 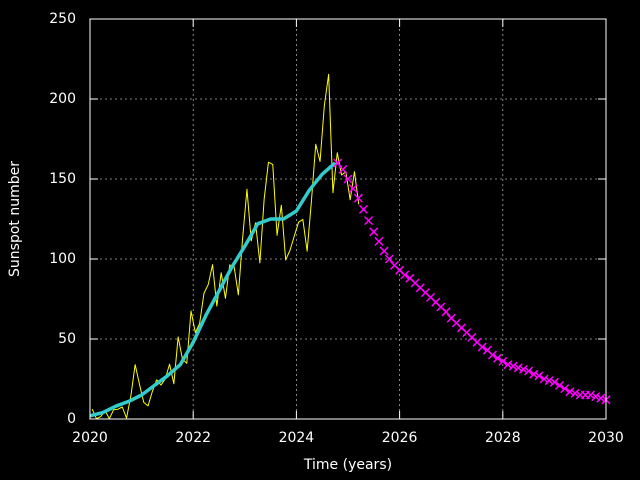 What do you see at coordinates (62, 99) in the screenshot?
I see `y-tick-label: 200` at bounding box center [62, 99].